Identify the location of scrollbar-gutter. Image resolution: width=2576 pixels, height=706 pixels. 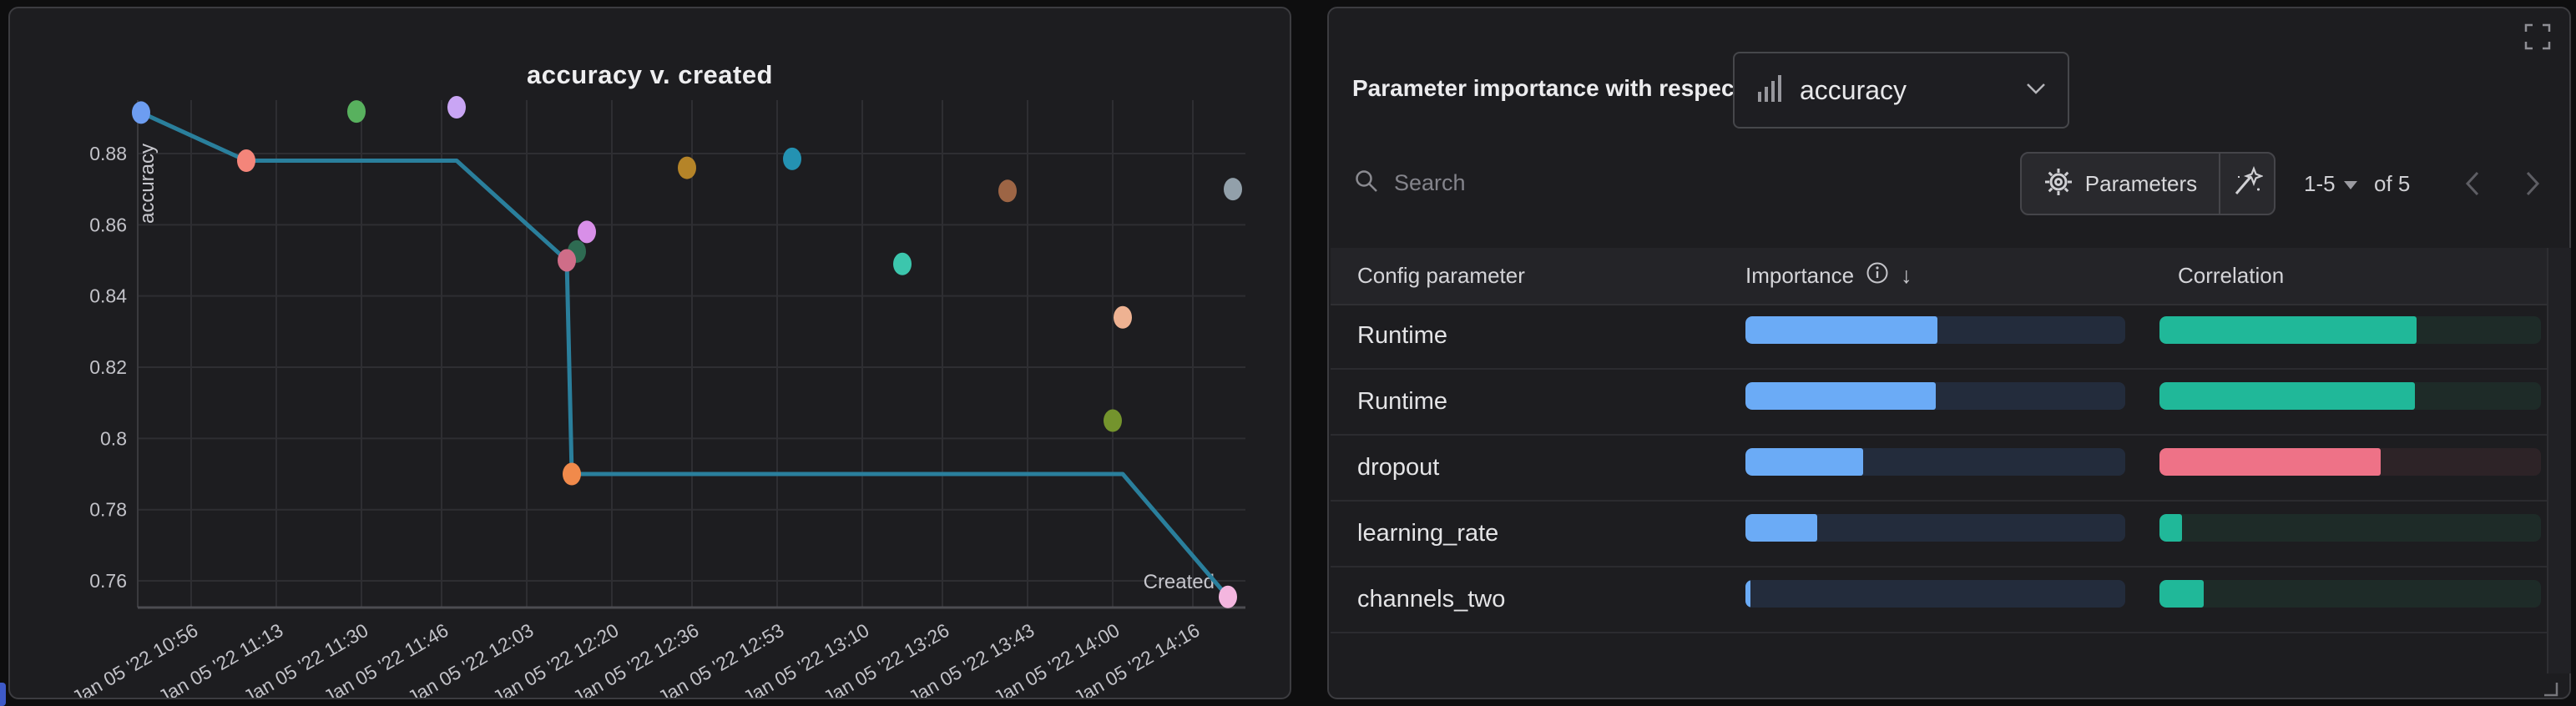
(2559, 460).